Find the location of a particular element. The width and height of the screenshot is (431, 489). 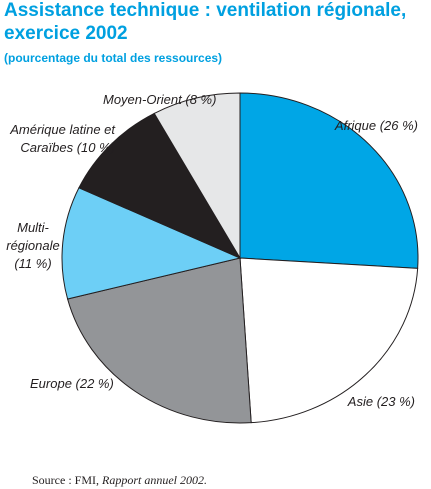

source-title: Rapport annuel 2002. is located at coordinates (154, 480).